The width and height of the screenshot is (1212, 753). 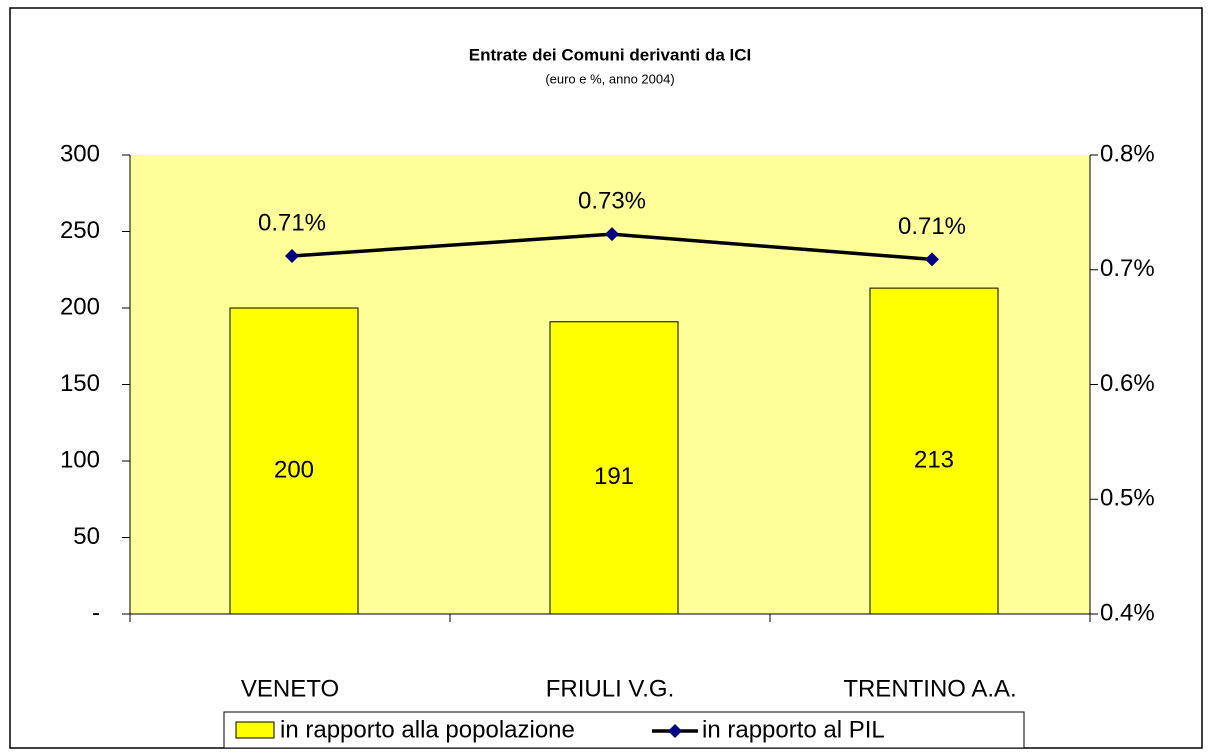 What do you see at coordinates (624, 730) in the screenshot?
I see `legend-box` at bounding box center [624, 730].